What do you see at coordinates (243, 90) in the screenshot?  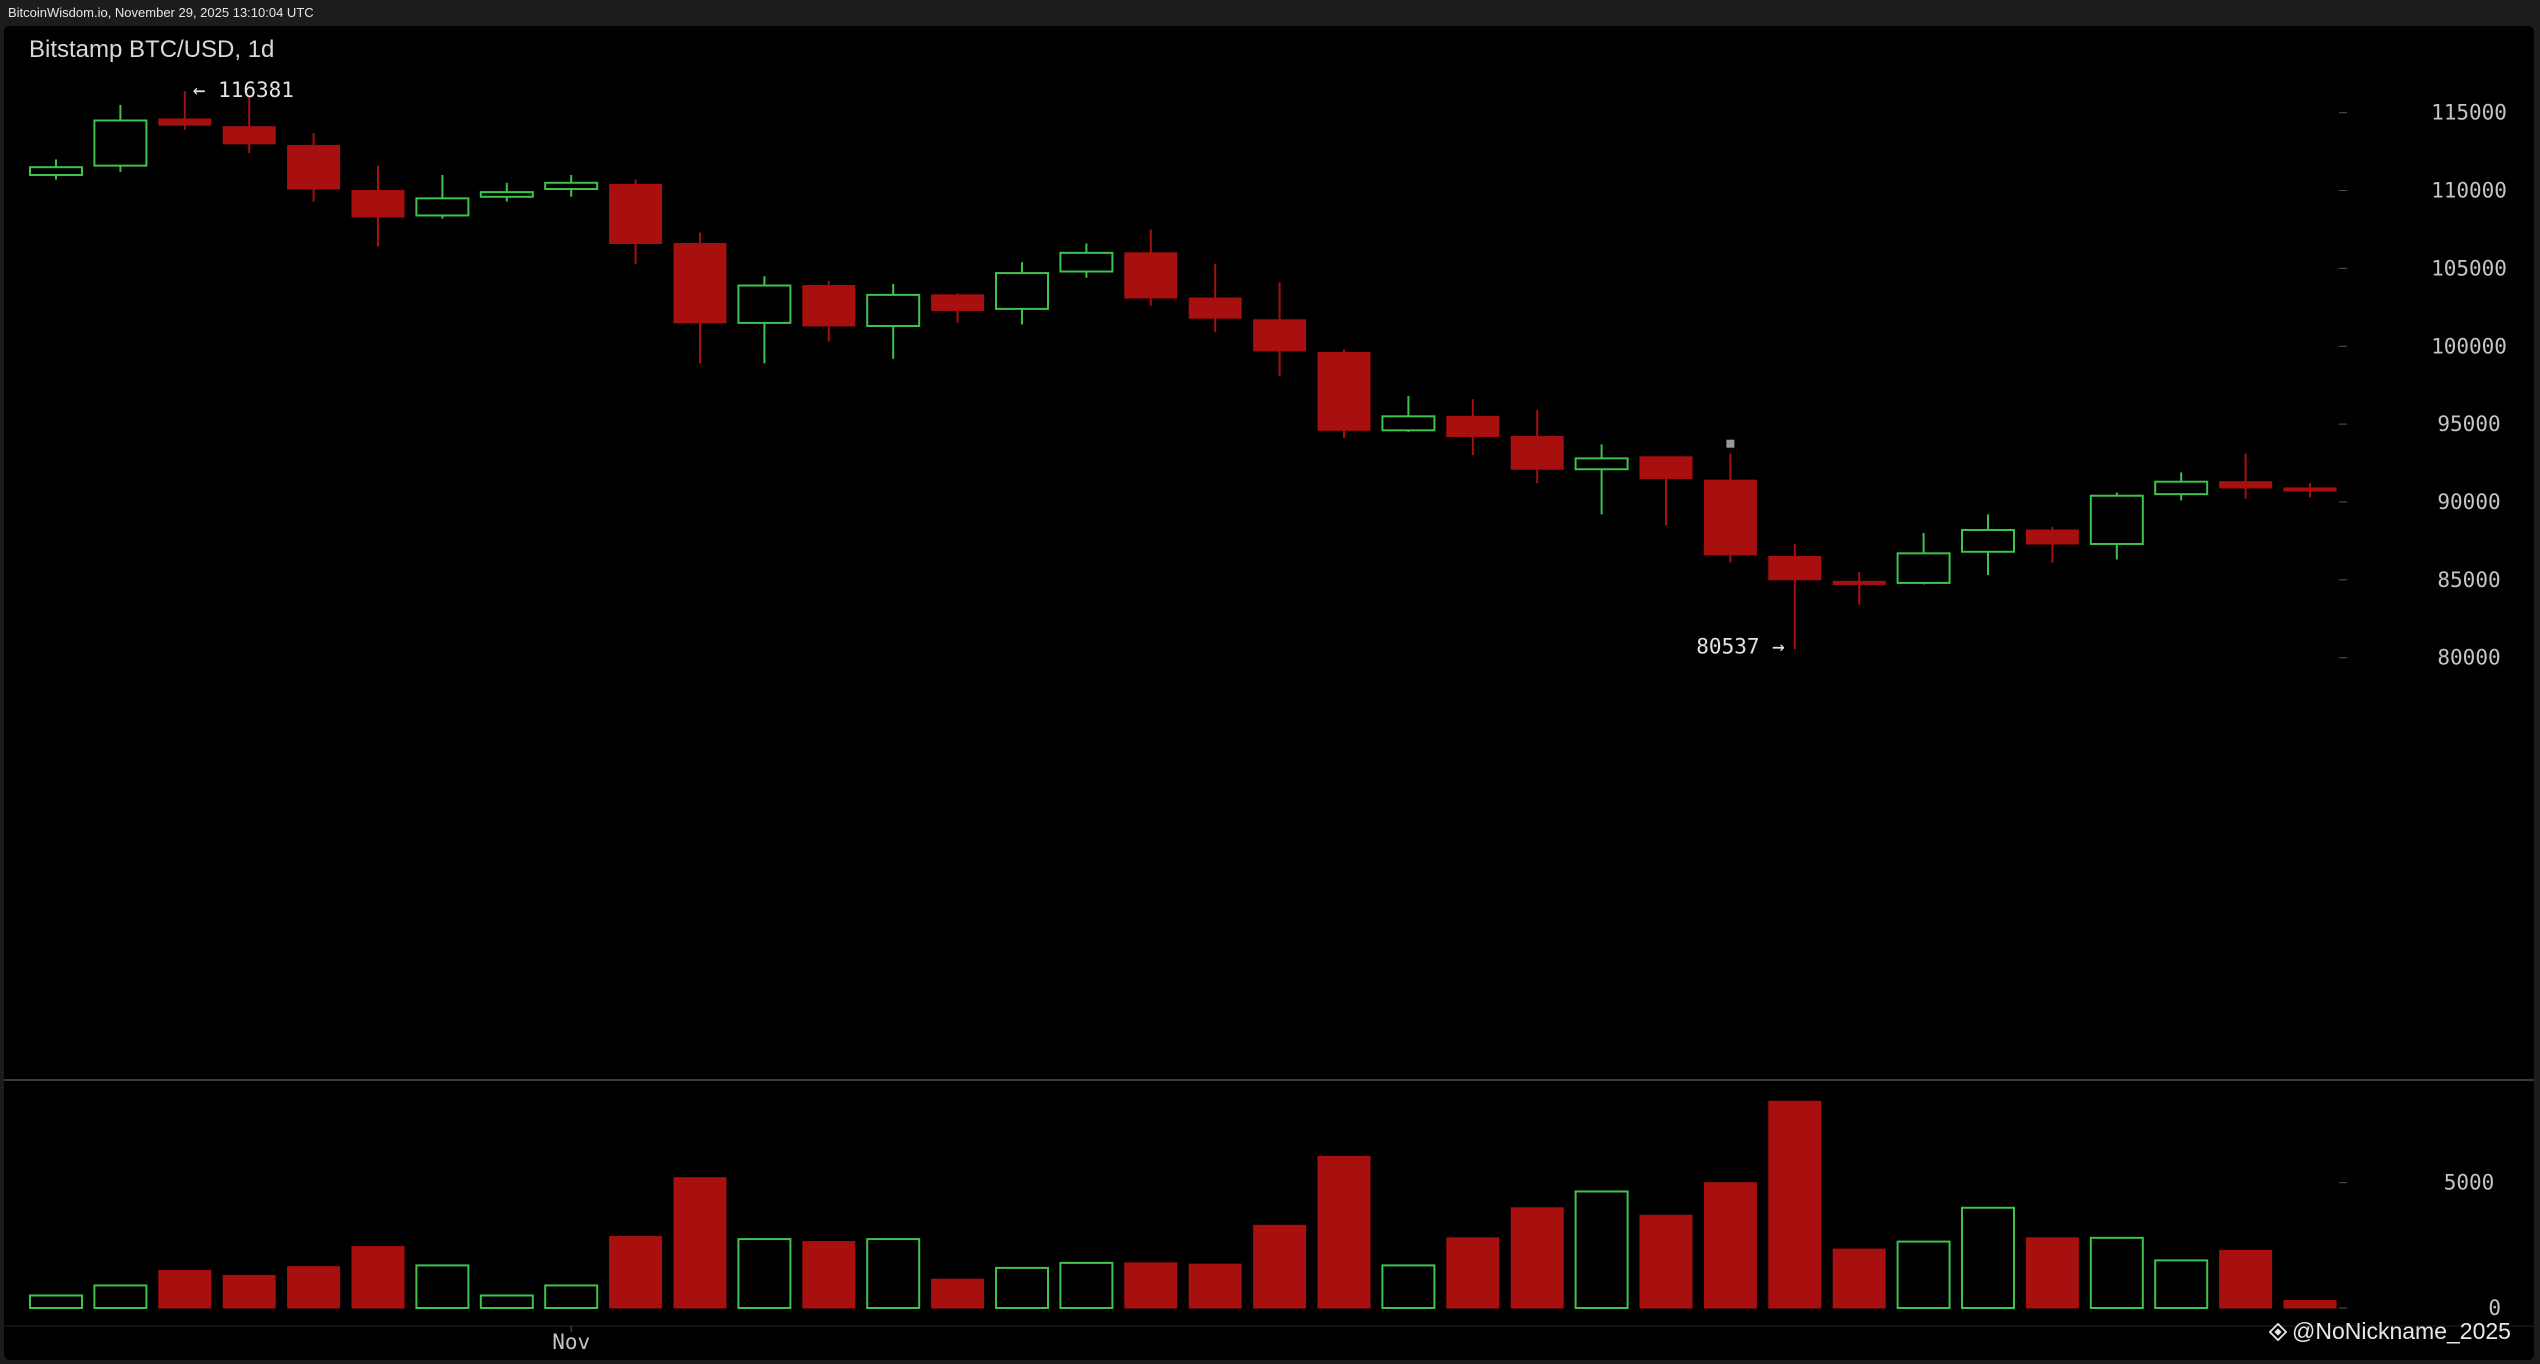 I see `high-price-annotation: ← 116381` at bounding box center [243, 90].